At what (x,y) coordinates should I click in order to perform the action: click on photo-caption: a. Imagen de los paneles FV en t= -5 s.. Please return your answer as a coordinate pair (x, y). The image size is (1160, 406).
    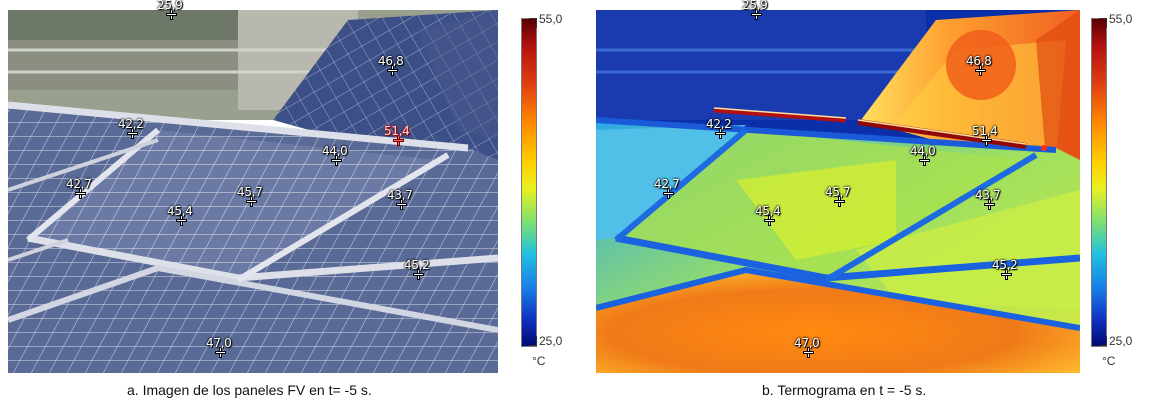
    Looking at the image, I should click on (249, 390).